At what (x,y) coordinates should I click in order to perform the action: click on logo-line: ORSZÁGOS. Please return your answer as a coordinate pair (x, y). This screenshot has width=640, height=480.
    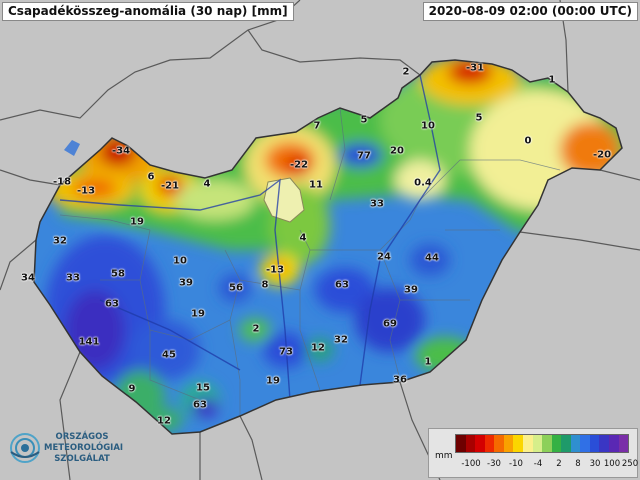
    Looking at the image, I should click on (82, 437).